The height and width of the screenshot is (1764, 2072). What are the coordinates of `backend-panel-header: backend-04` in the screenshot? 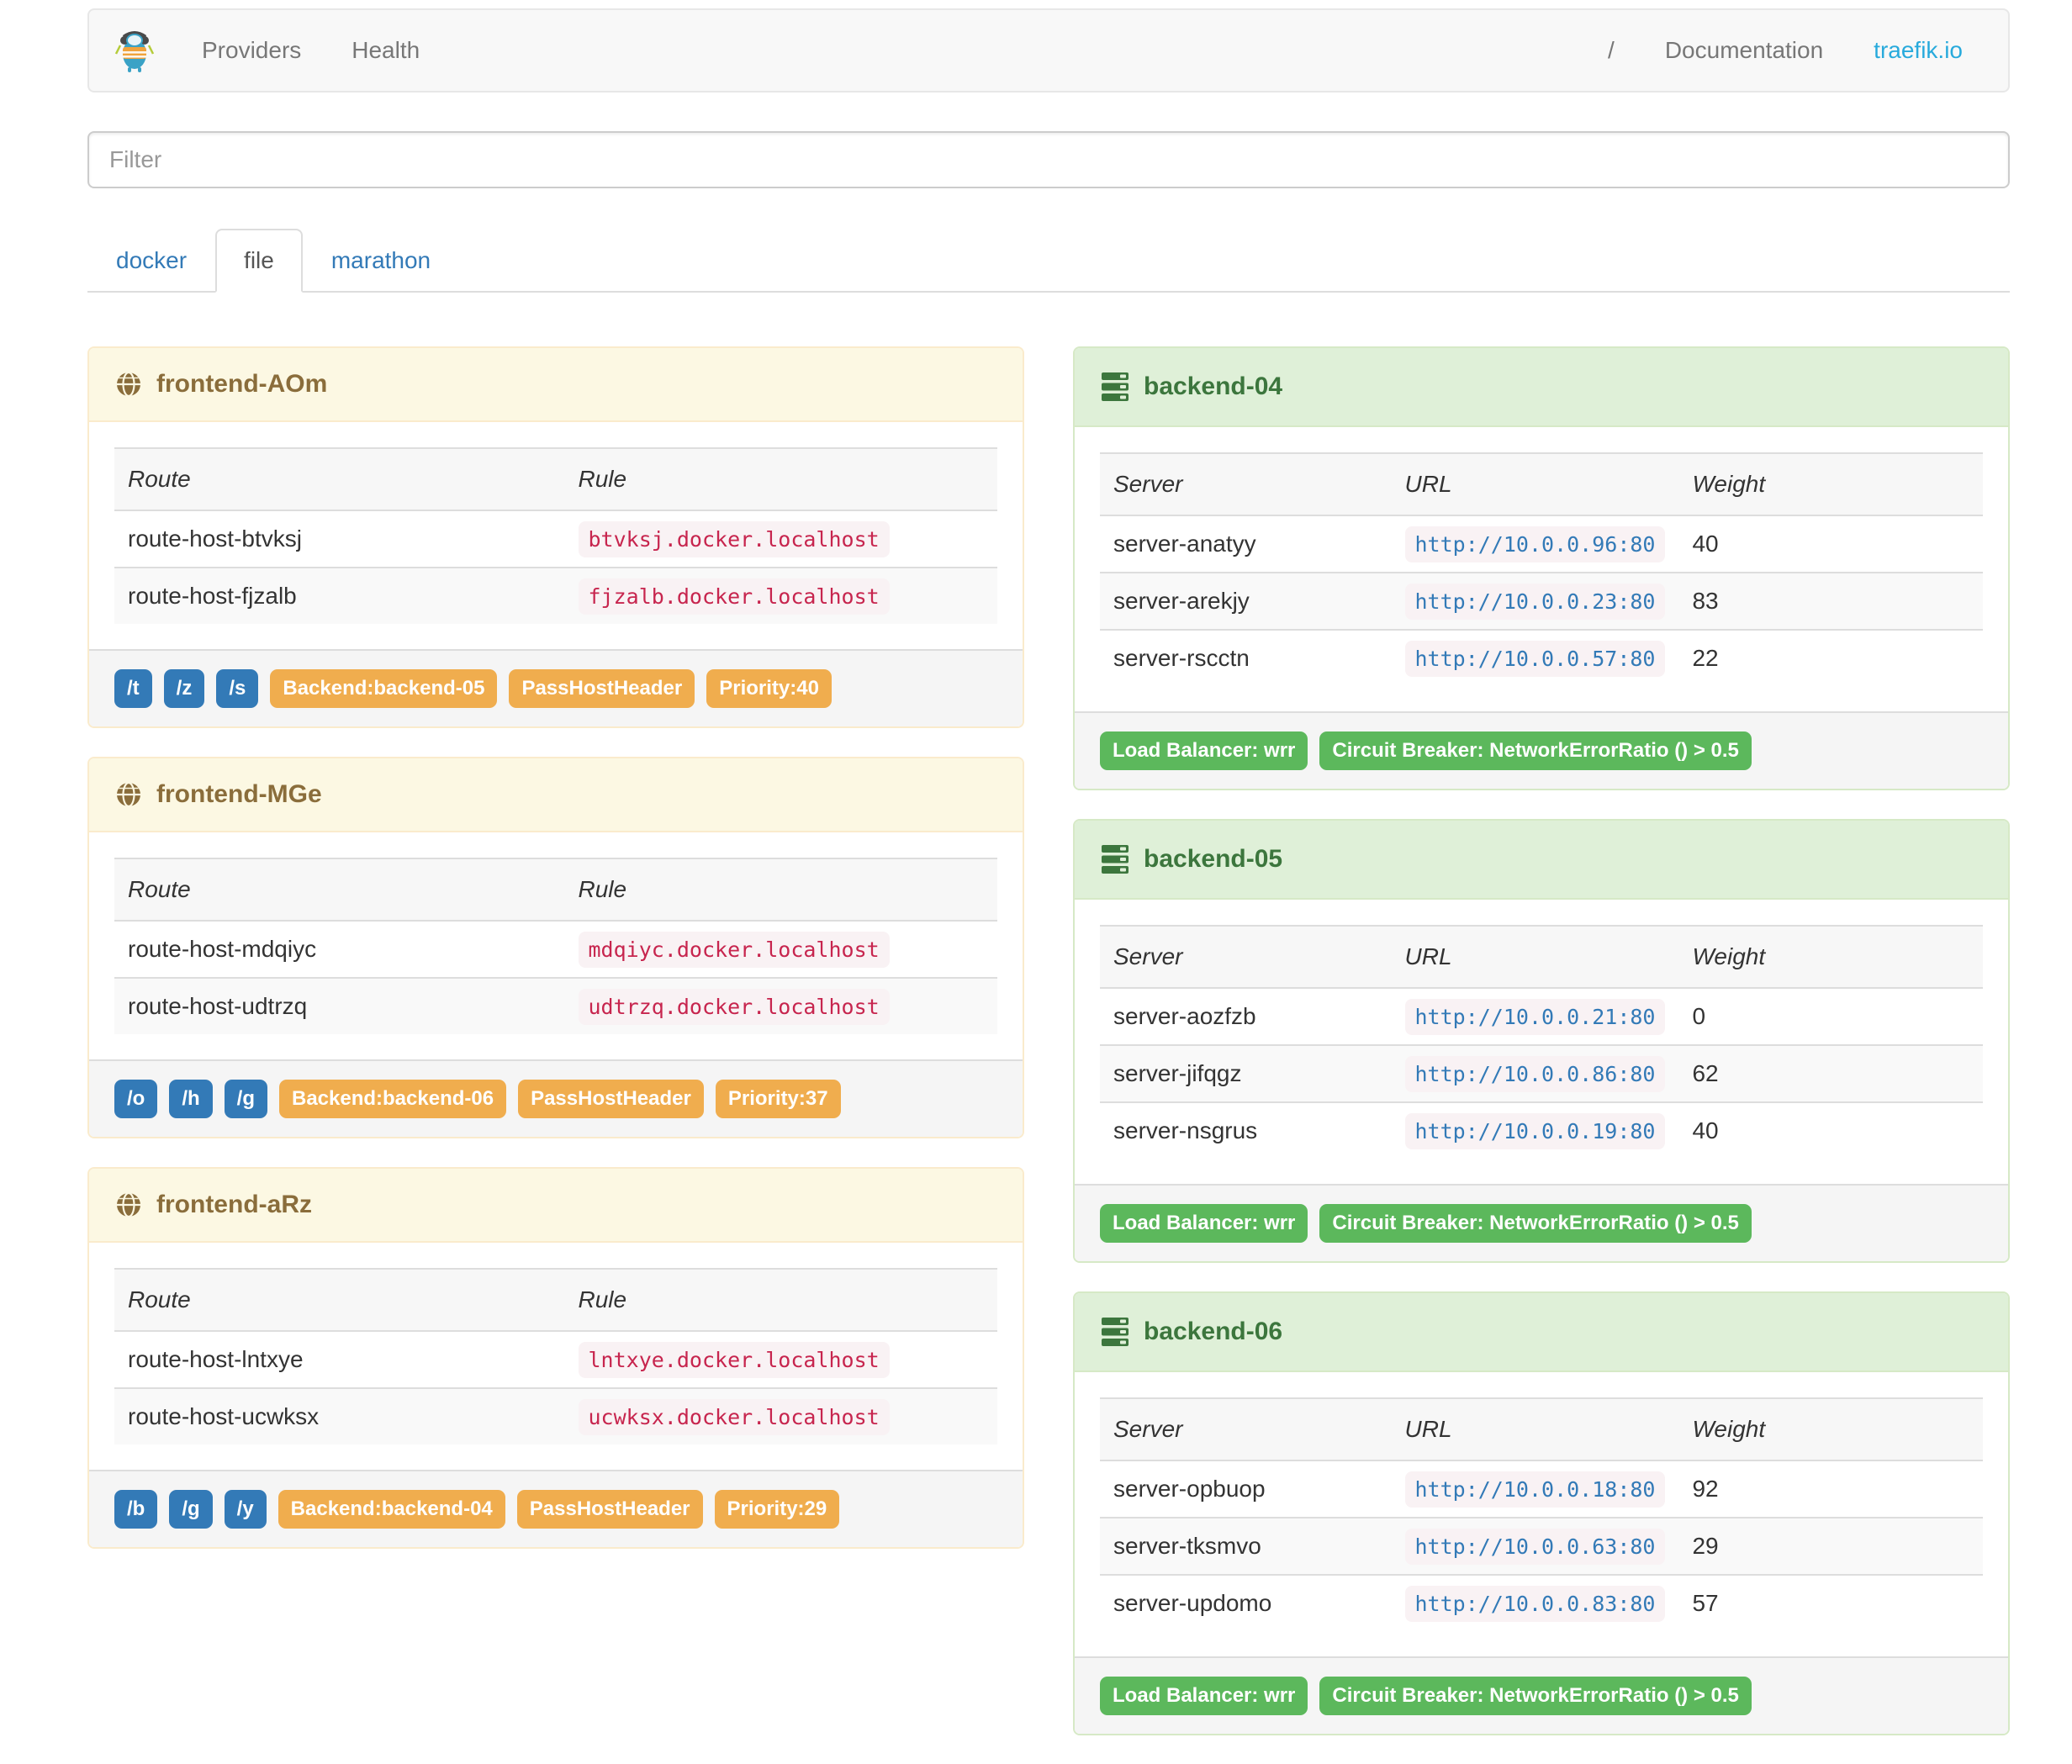 It's located at (1542, 387).